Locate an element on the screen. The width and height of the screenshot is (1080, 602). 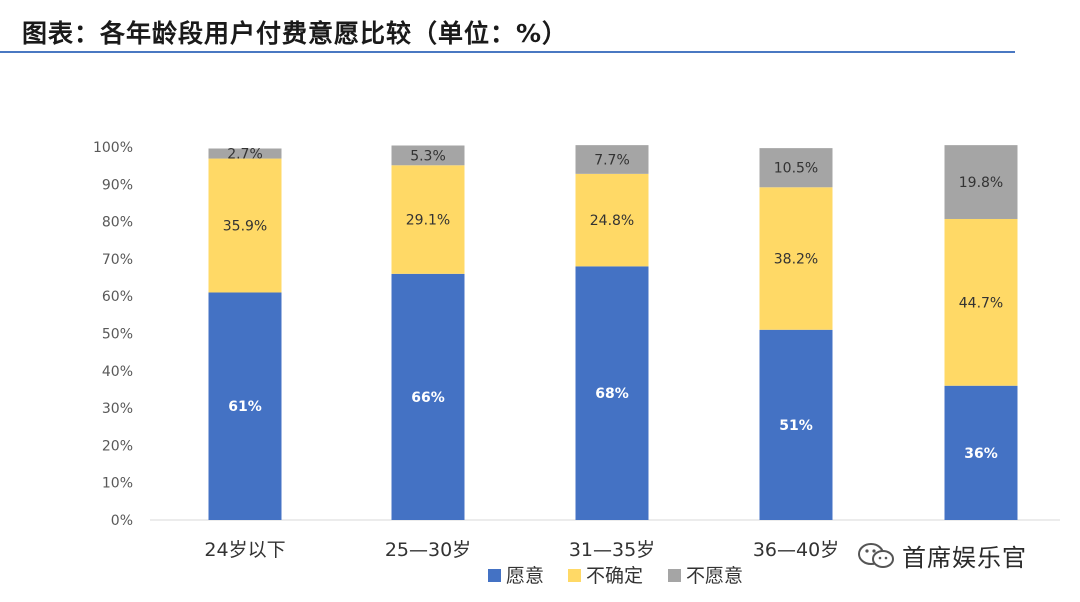
y-tick-label: 90% is located at coordinates (117, 185).